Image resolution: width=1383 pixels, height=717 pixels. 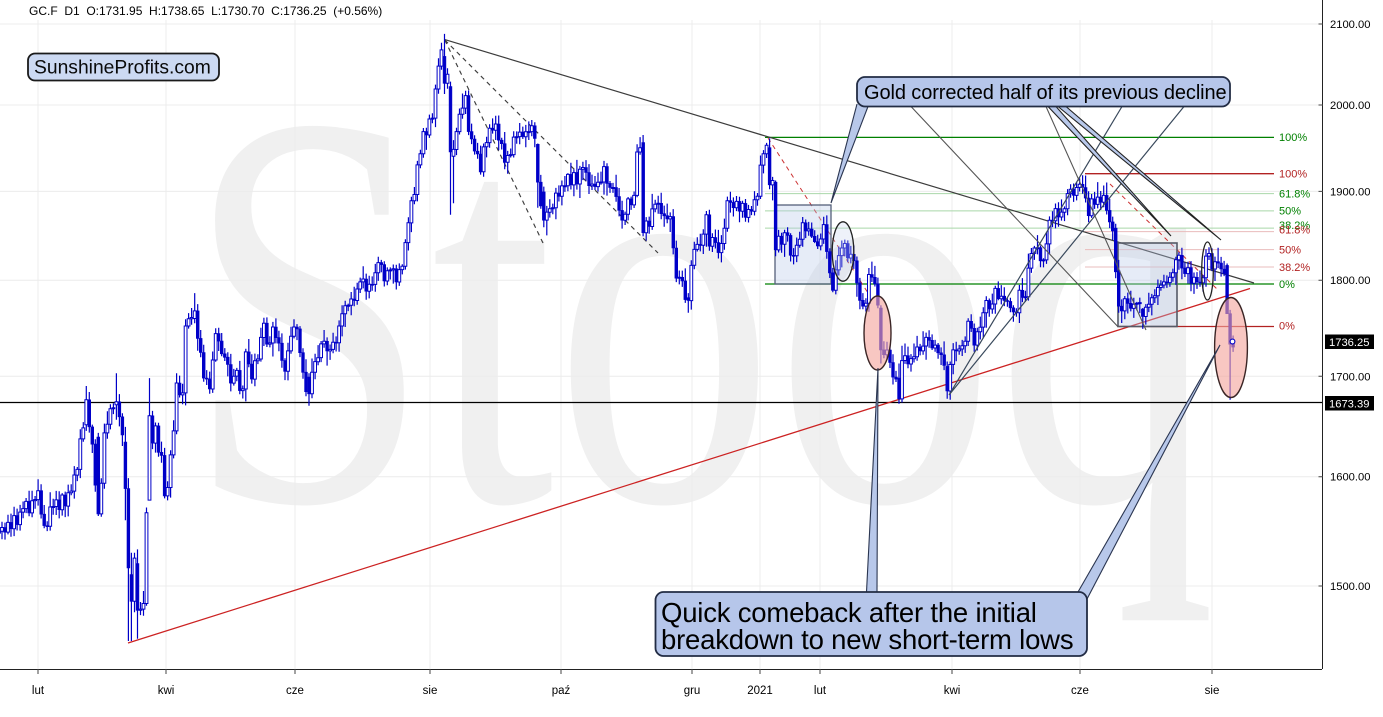 What do you see at coordinates (760, 691) in the screenshot?
I see `svg-text: 2021` at bounding box center [760, 691].